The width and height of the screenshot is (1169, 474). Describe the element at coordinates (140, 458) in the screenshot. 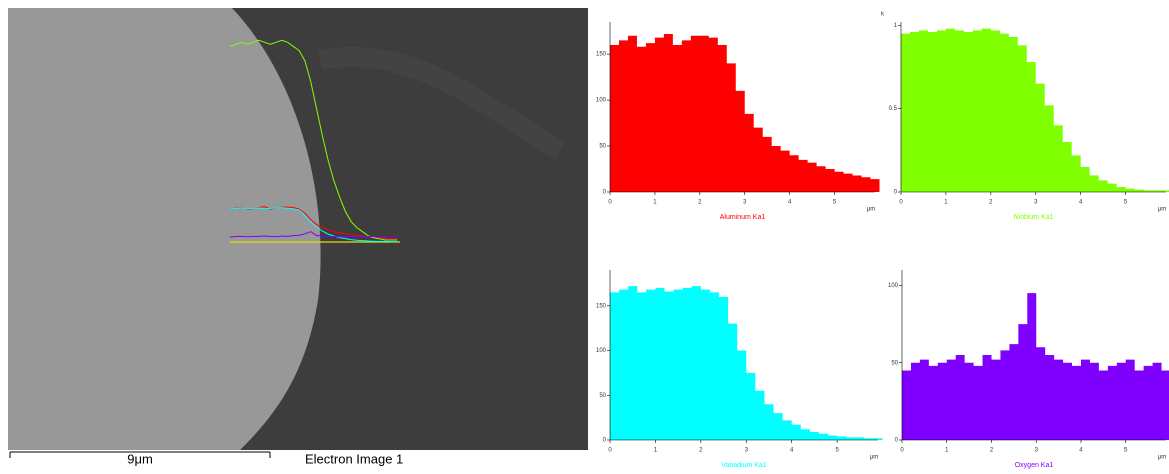

I see `scale-label: 9μm` at that location.